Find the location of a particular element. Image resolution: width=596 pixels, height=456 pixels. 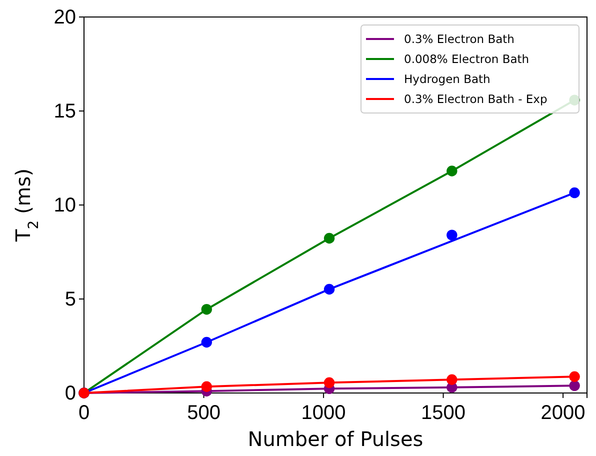

legend-label: 0.3% Electron Bath - Exp is located at coordinates (476, 99).